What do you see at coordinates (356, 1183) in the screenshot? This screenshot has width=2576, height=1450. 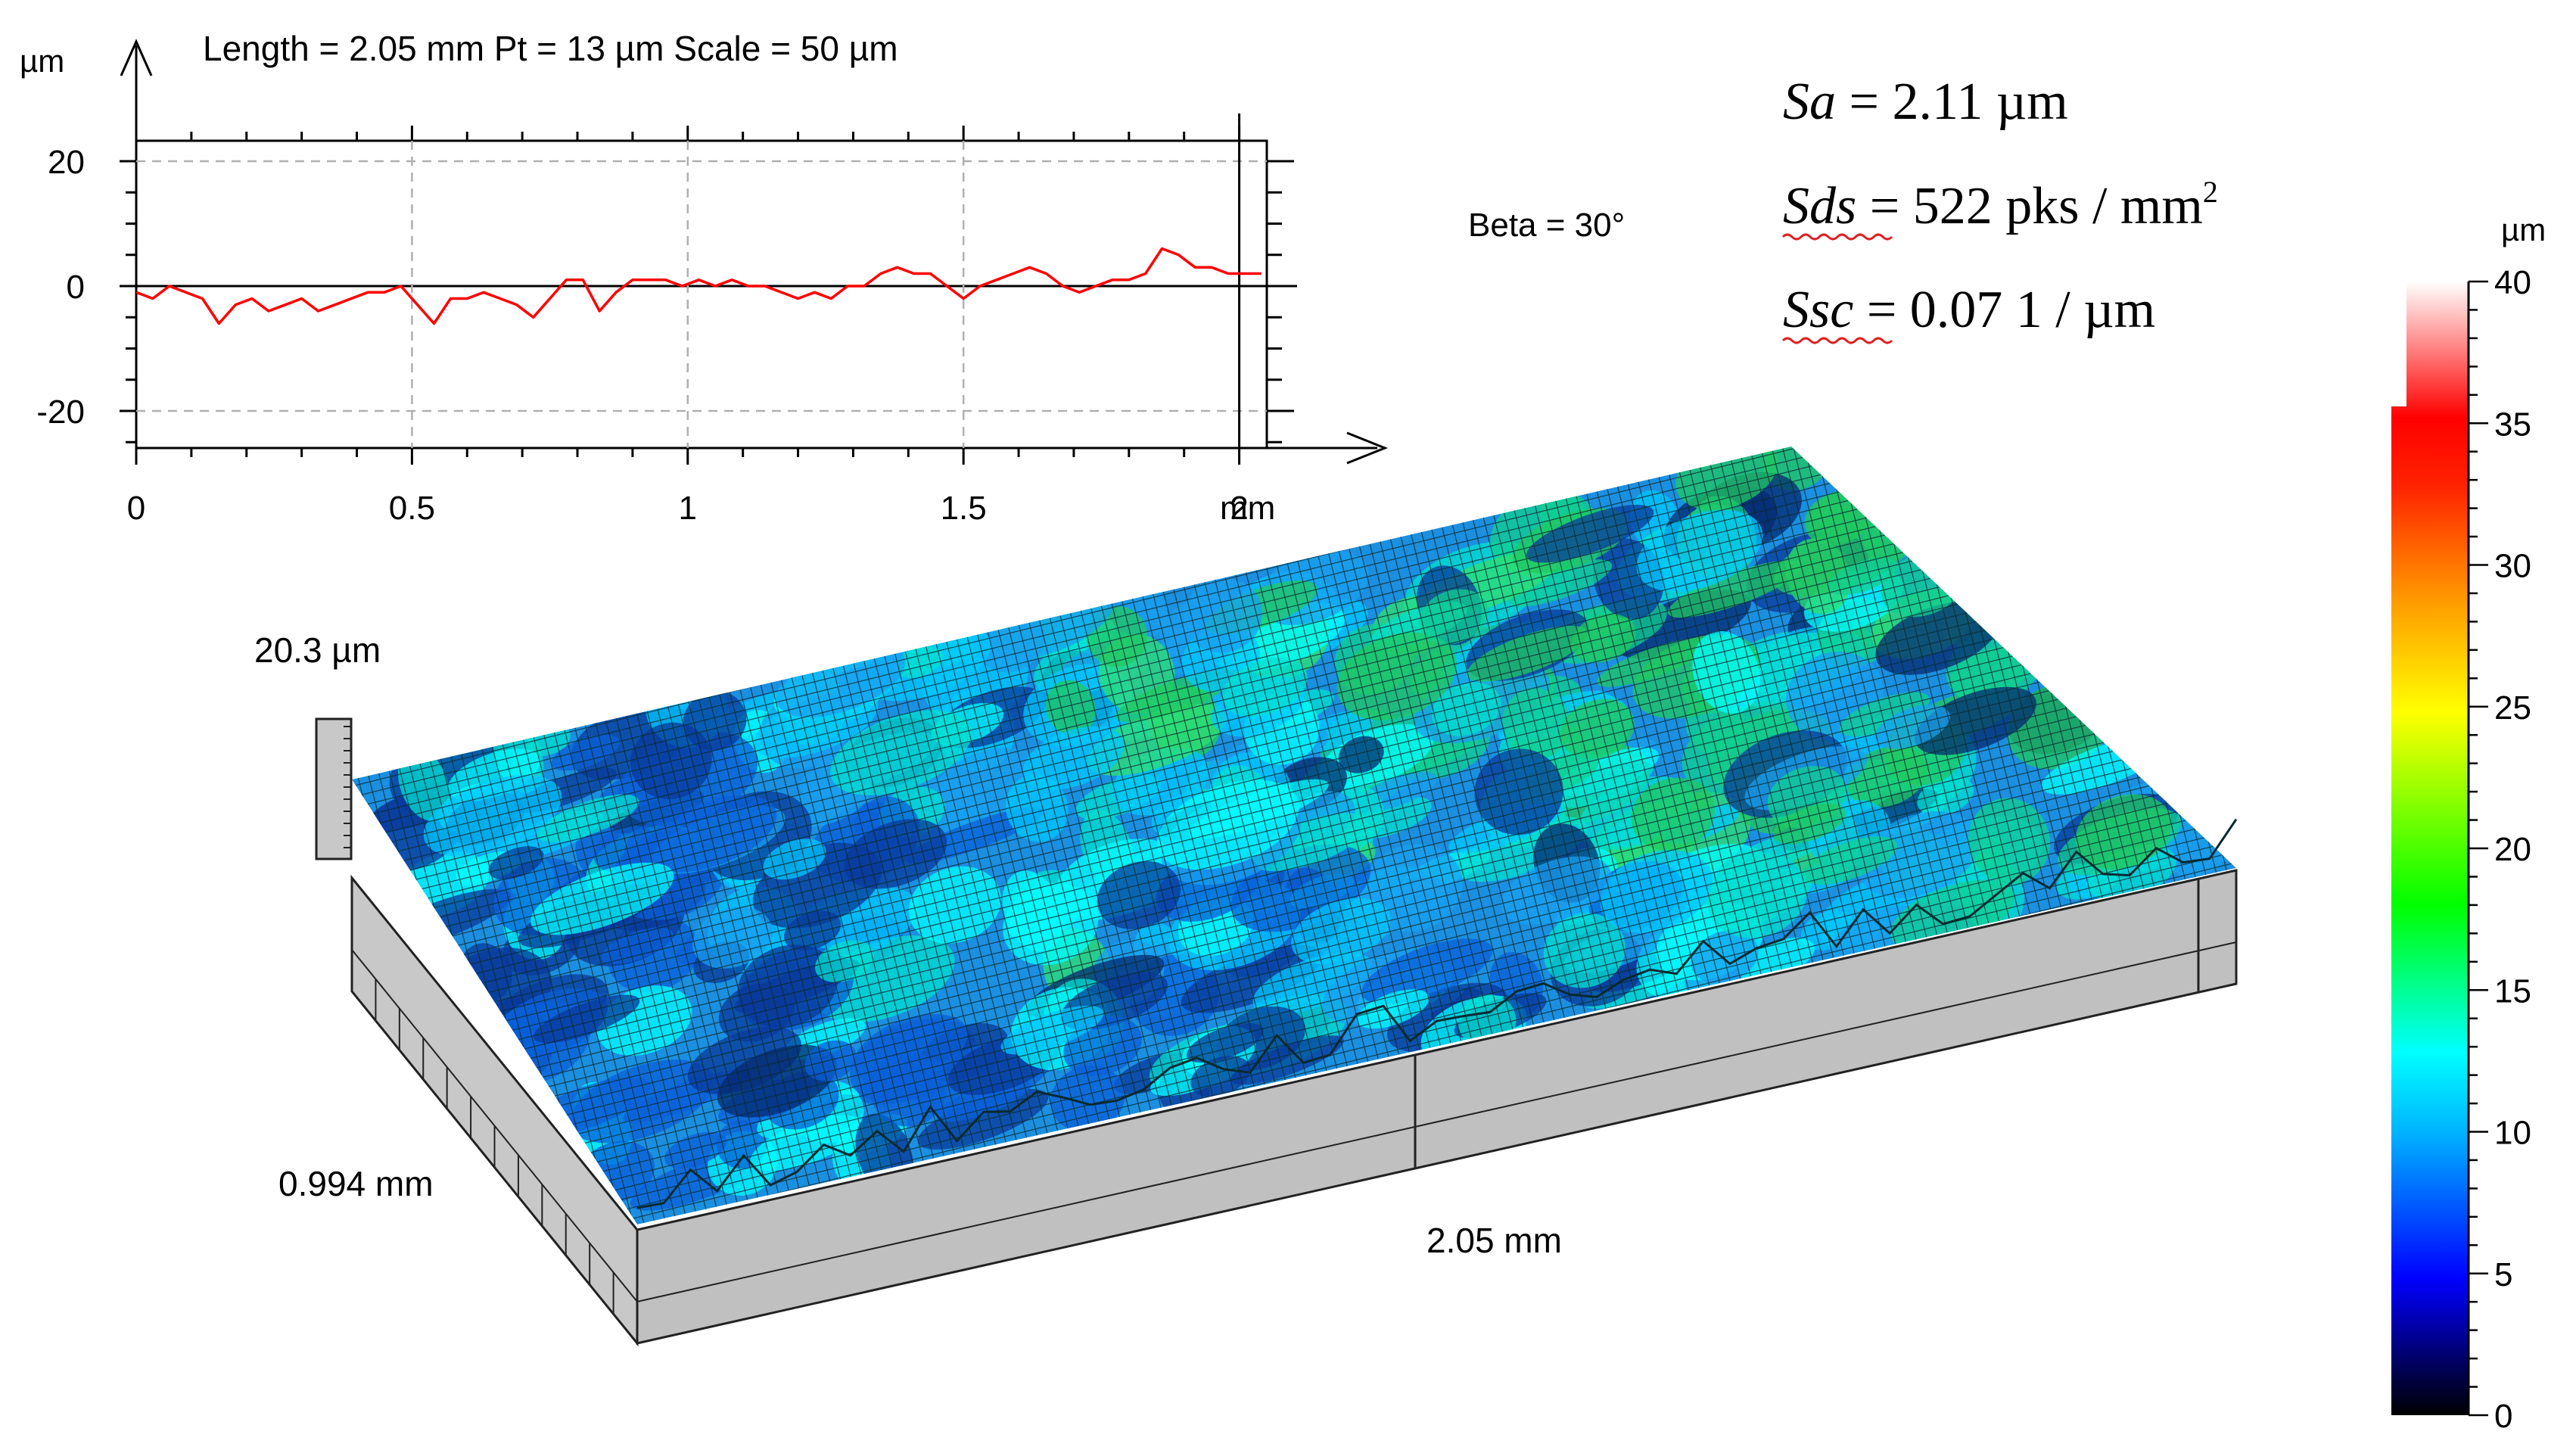 I see `width-label: 0.994 mm` at bounding box center [356, 1183].